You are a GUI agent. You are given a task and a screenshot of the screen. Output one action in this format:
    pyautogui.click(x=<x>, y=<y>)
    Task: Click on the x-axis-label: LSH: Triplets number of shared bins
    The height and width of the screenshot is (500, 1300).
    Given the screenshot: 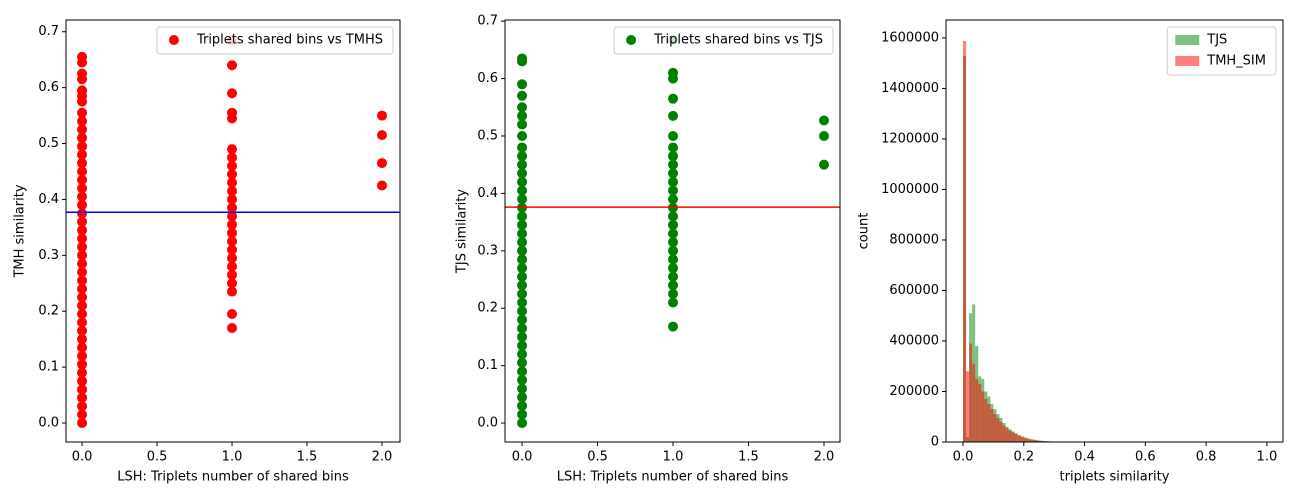 What is the action you would take?
    pyautogui.click(x=233, y=477)
    